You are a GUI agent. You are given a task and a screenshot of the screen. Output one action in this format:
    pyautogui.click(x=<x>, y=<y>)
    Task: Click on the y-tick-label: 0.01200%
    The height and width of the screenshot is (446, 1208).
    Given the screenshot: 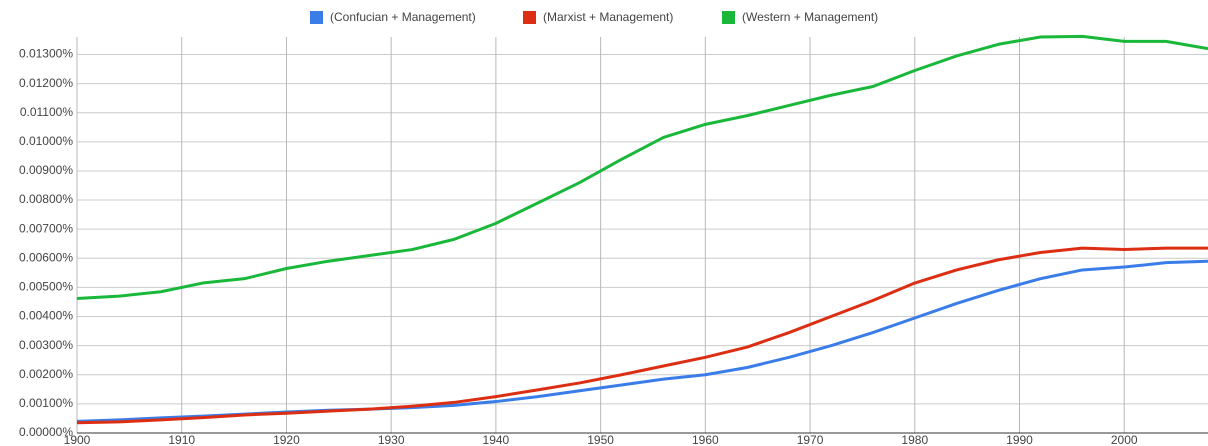 What is the action you would take?
    pyautogui.click(x=46, y=83)
    